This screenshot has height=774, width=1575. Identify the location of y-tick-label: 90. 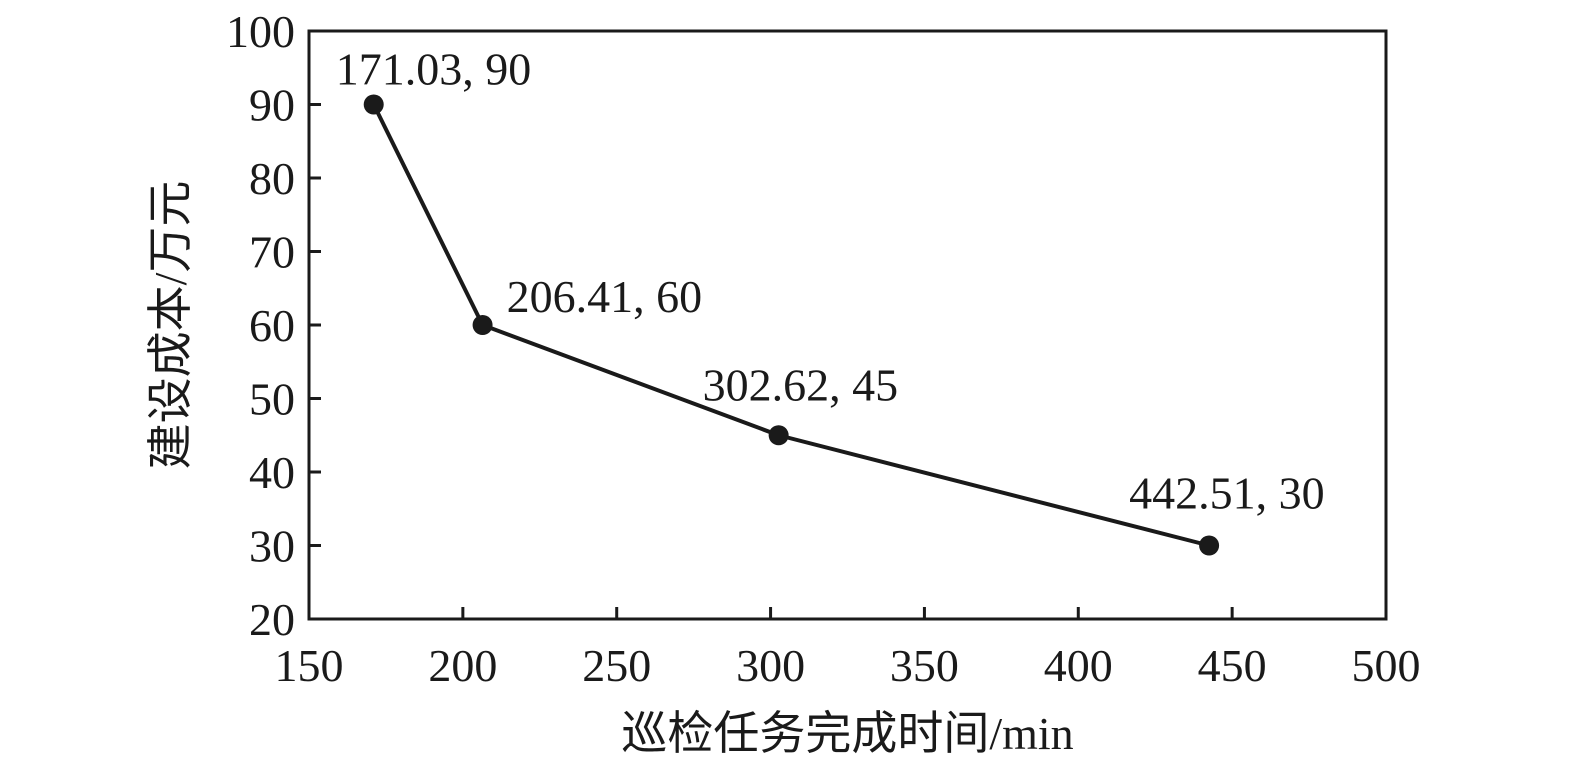
(272, 105).